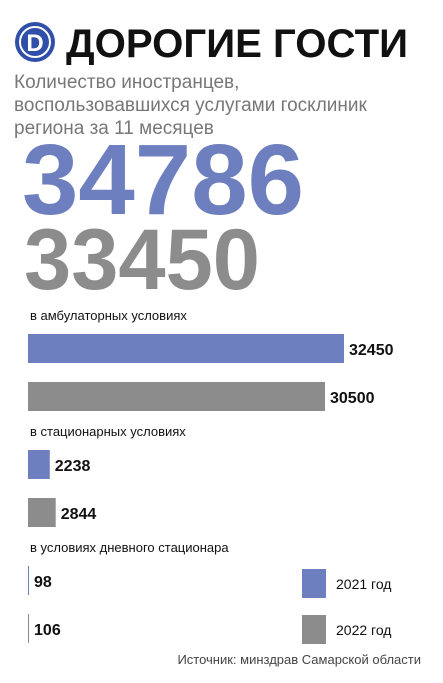 The width and height of the screenshot is (443, 683). What do you see at coordinates (73, 466) in the screenshot?
I see `value-label: 2238` at bounding box center [73, 466].